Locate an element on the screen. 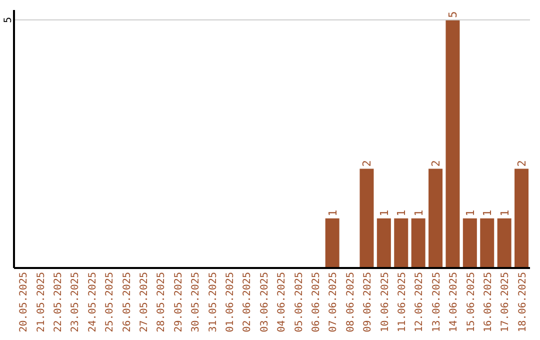 The image size is (540, 340). x-tick-label: 14.06.2025 is located at coordinates (454, 302).